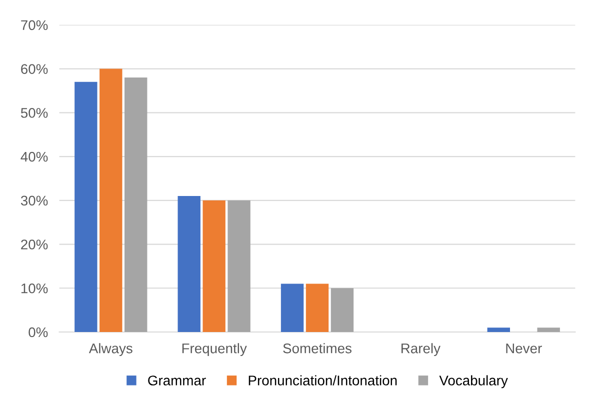 The width and height of the screenshot is (593, 415). Describe the element at coordinates (34, 113) in the screenshot. I see `y-tick-label: 50%` at that location.